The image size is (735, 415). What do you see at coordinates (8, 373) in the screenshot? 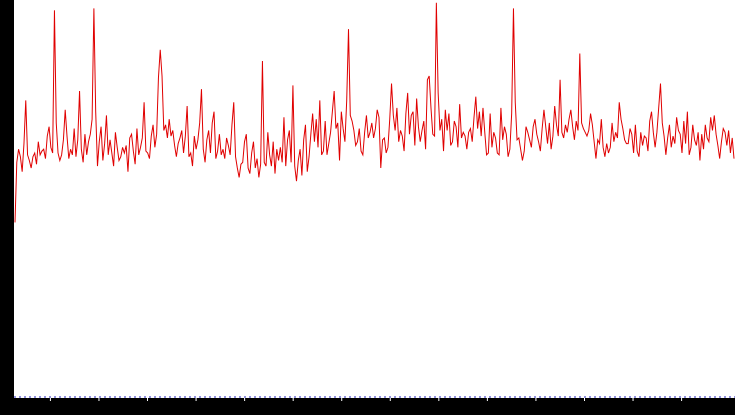
I see `y-tick-label: 2104` at bounding box center [8, 373].